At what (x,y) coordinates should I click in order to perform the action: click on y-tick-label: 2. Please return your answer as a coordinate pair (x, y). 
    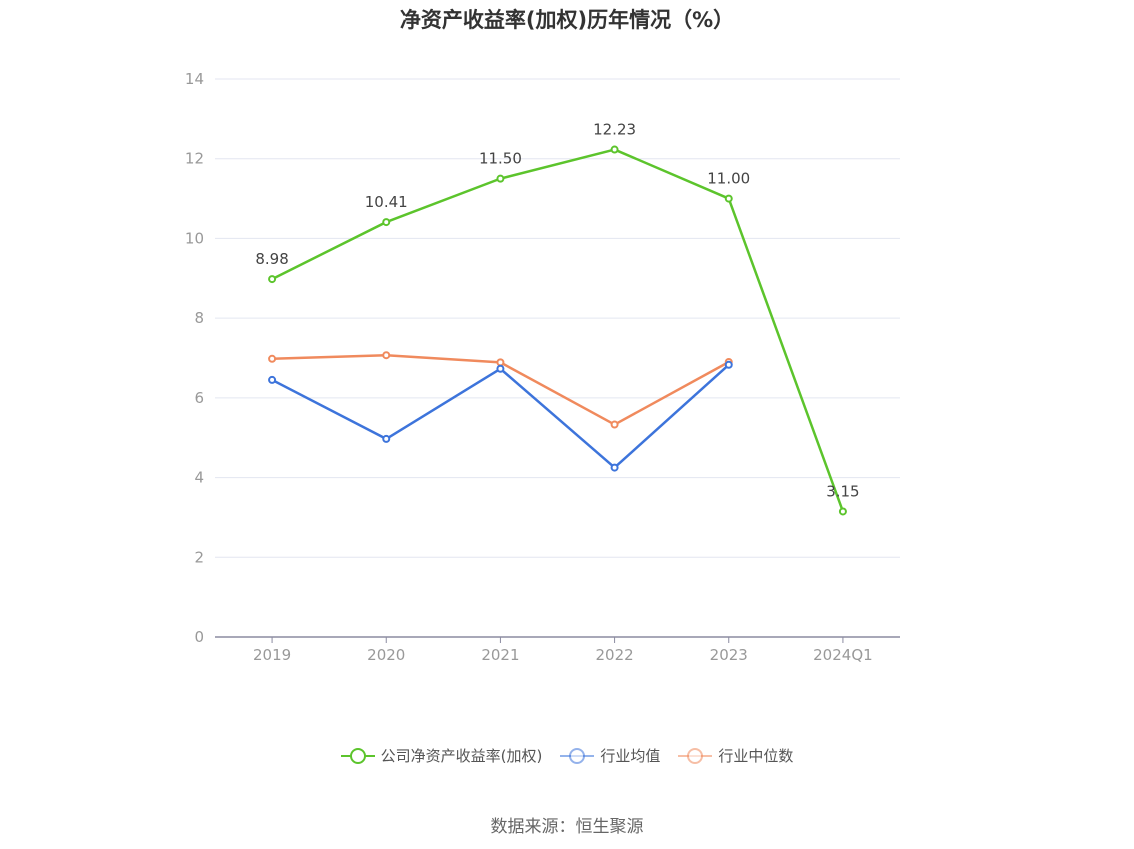
    Looking at the image, I should click on (199, 557).